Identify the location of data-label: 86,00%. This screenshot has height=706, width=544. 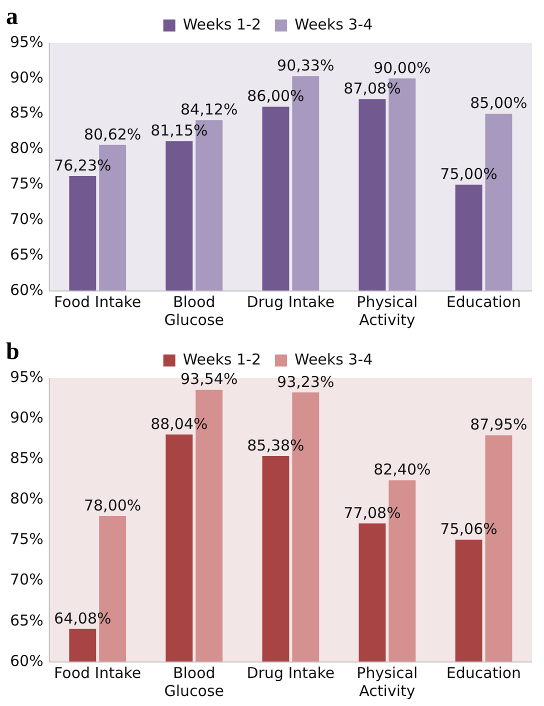
(275, 96).